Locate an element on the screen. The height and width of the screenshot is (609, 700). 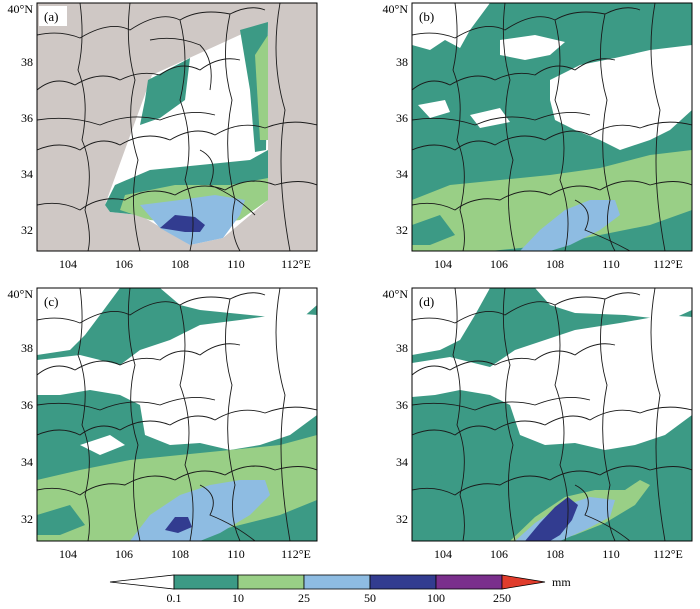
colorbar-tick-label: 50 is located at coordinates (370, 597).